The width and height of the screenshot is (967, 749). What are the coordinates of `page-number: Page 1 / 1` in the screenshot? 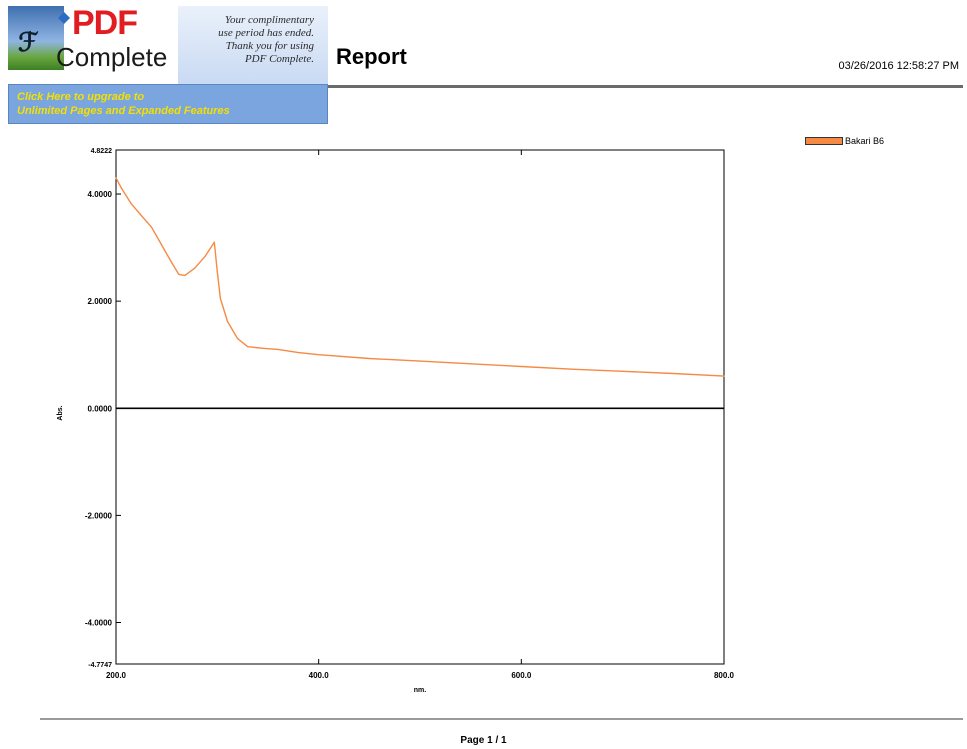 It's located at (483, 740).